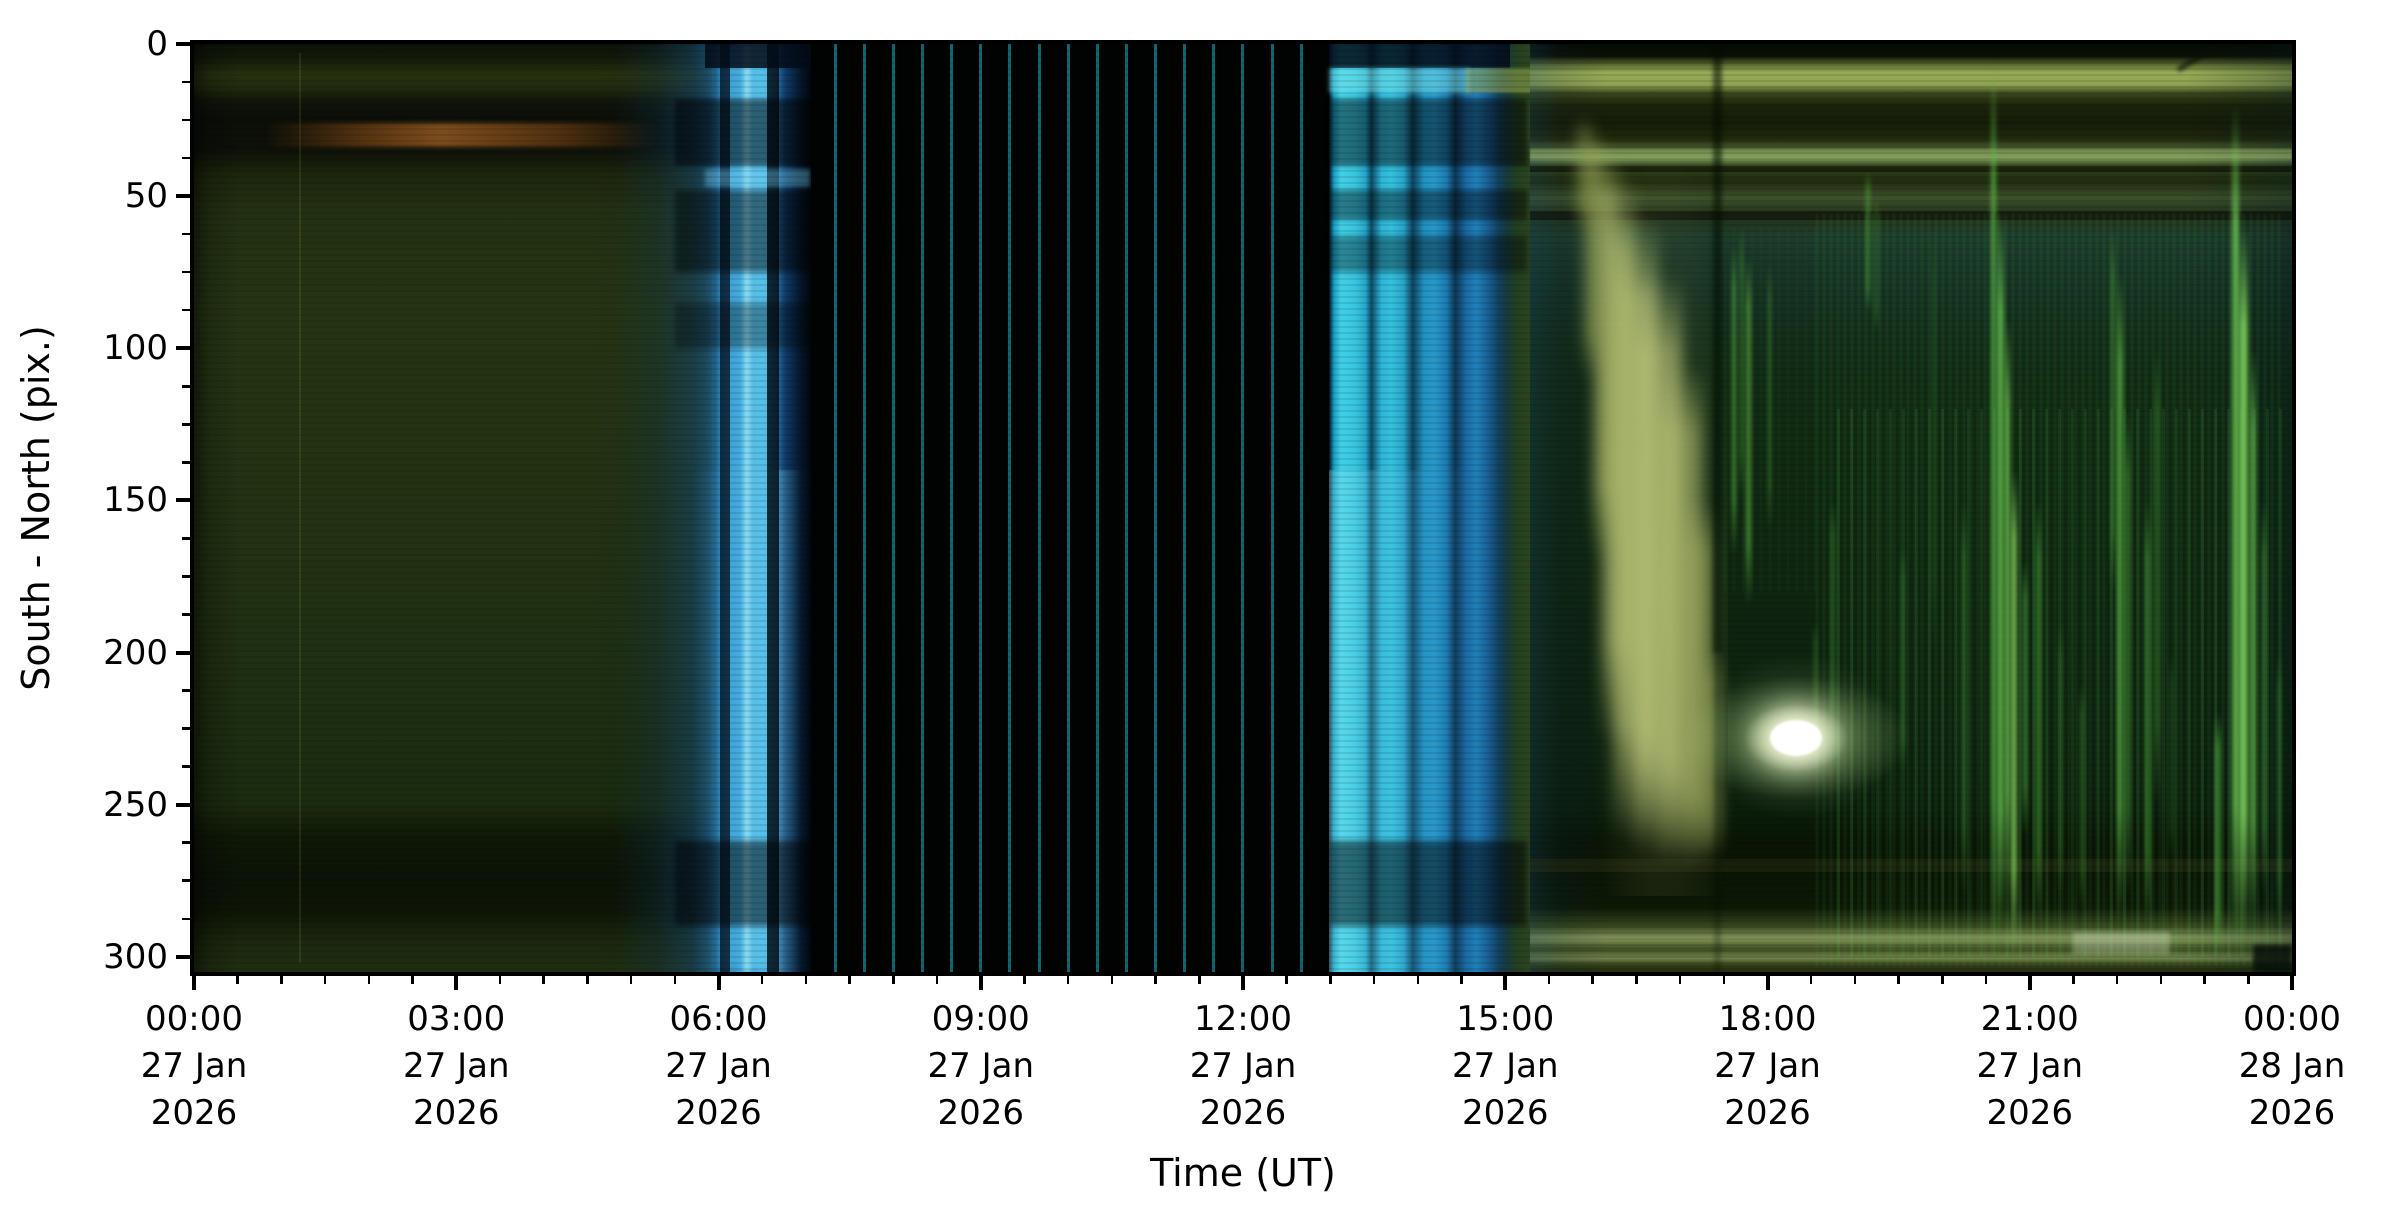 The height and width of the screenshot is (1227, 2385). Describe the element at coordinates (1767, 1066) in the screenshot. I see `x-tick-label: 18:00 27 Jan 2026` at that location.